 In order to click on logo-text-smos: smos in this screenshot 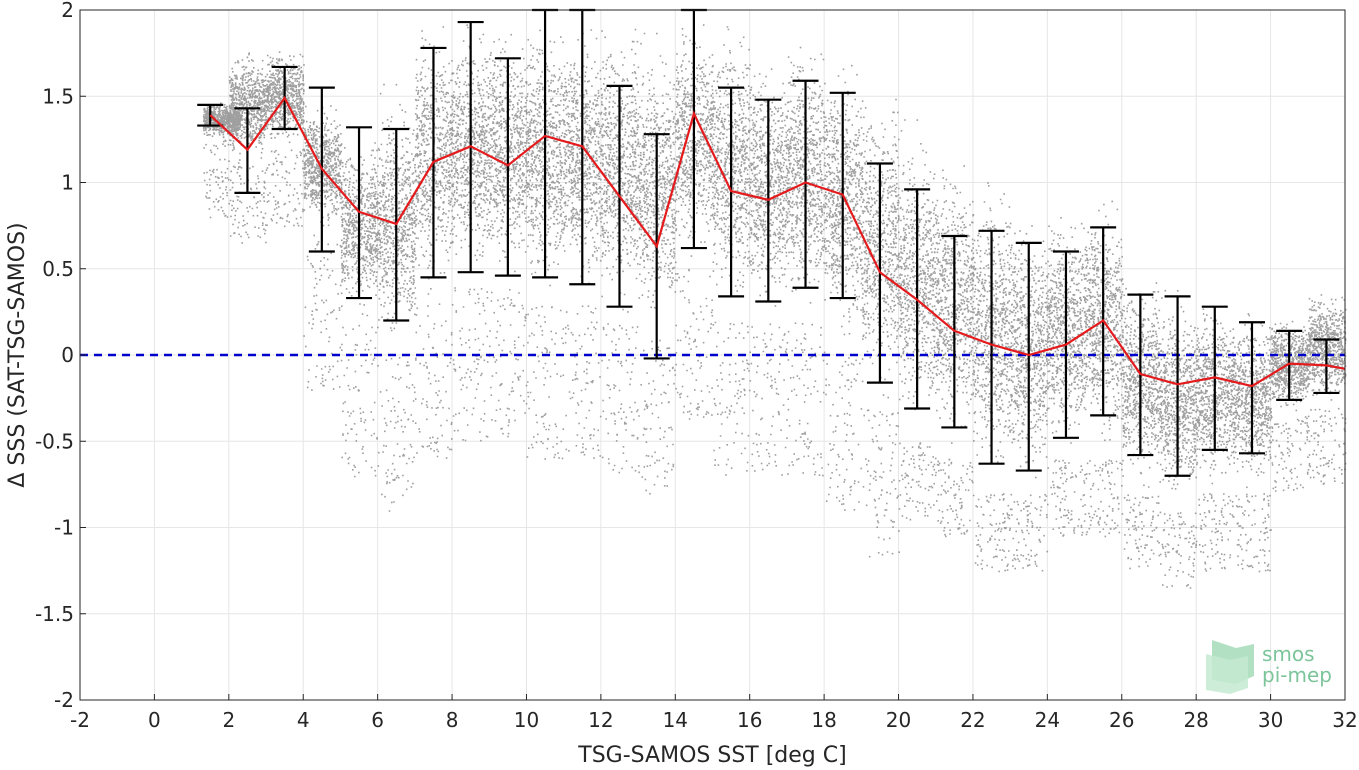, I will do `click(1288, 654)`.